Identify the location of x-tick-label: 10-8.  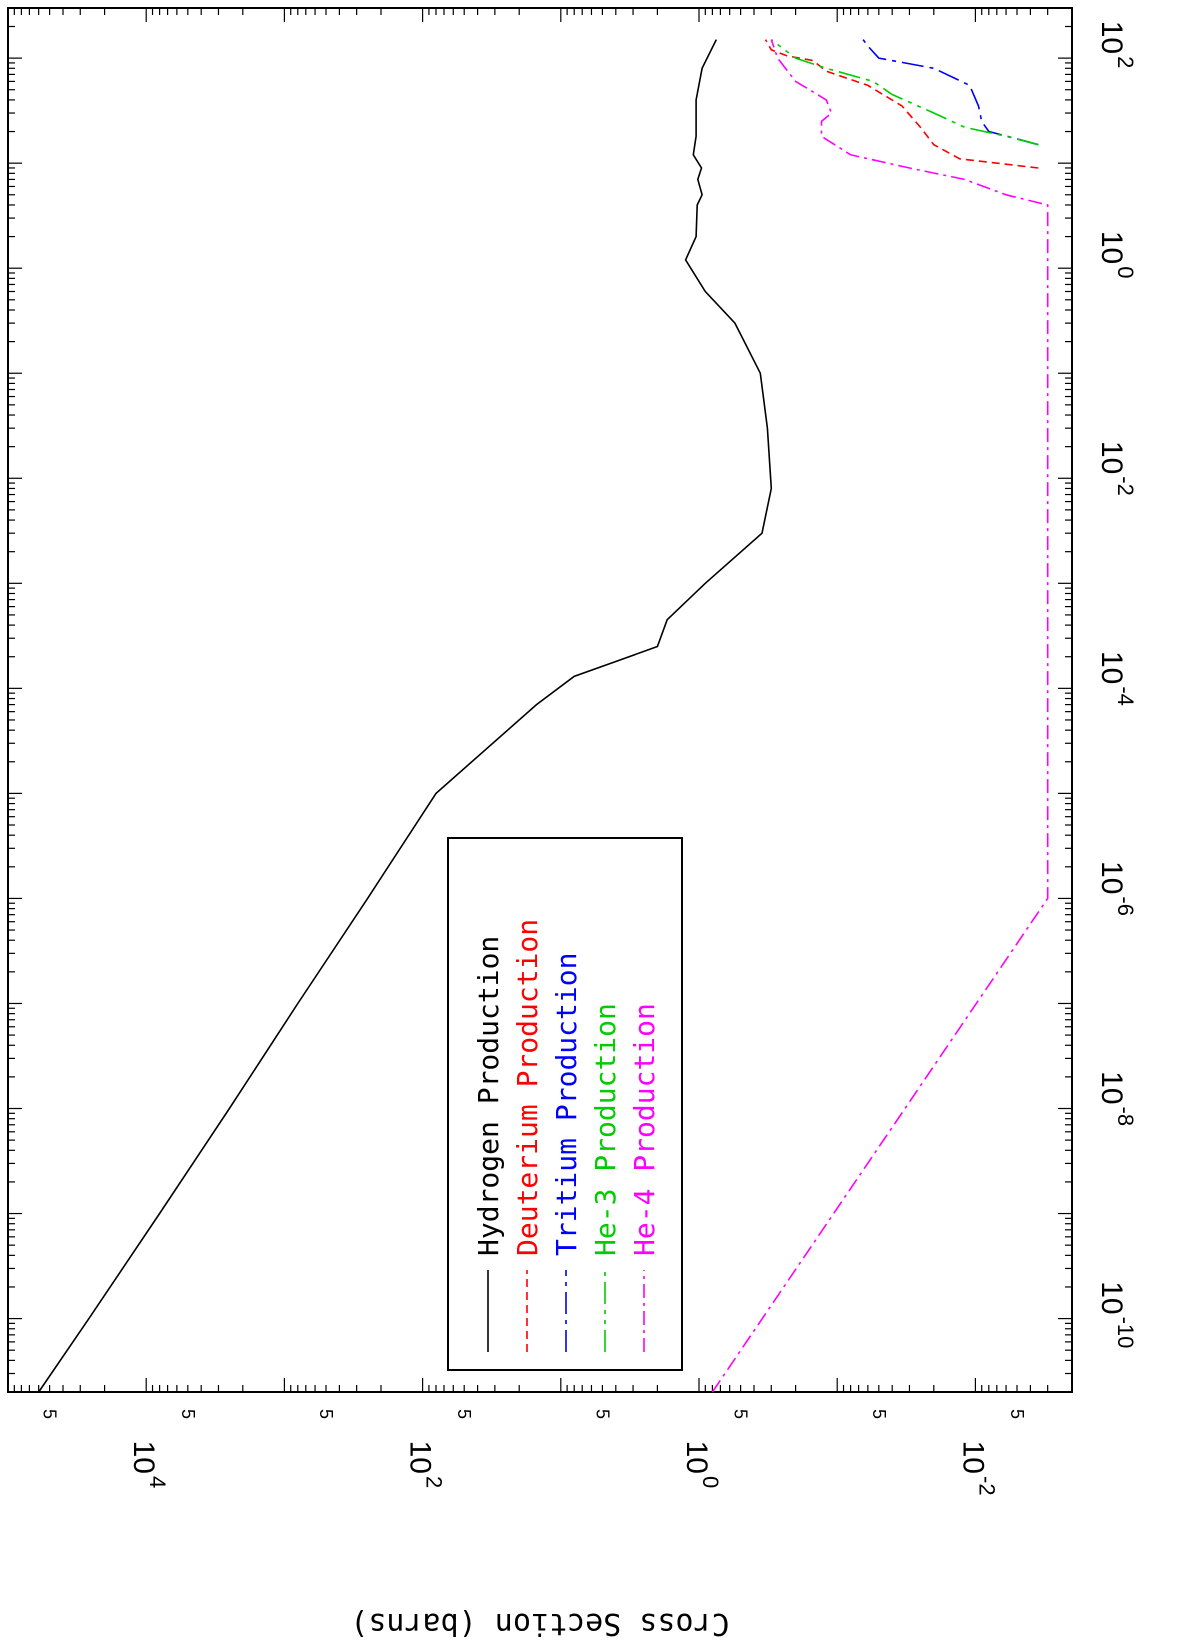
(1116, 1098).